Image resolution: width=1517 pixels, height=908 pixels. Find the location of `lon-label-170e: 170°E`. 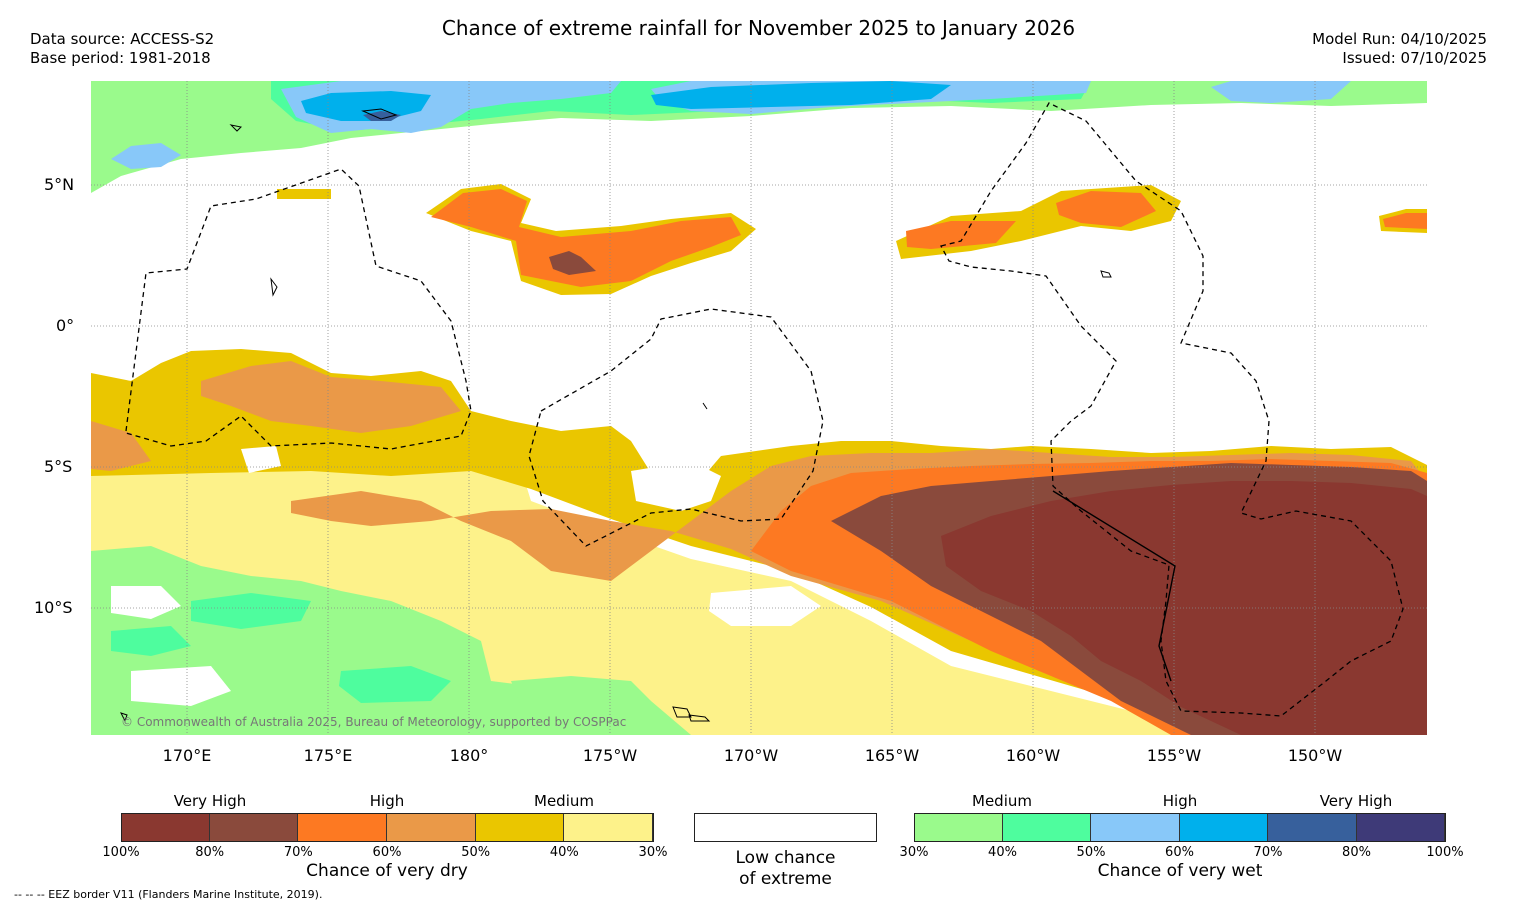

lon-label-170e: 170°E is located at coordinates (187, 755).